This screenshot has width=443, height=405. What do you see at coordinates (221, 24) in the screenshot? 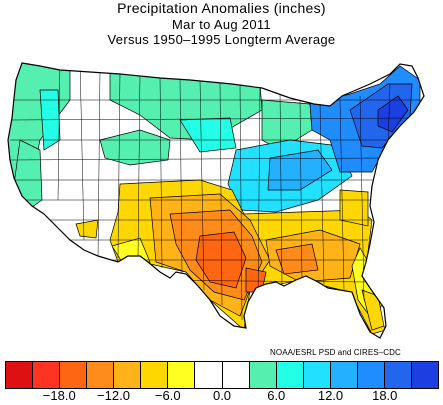
I see `map-subtitle-period: Mar to Aug 2011` at bounding box center [221, 24].